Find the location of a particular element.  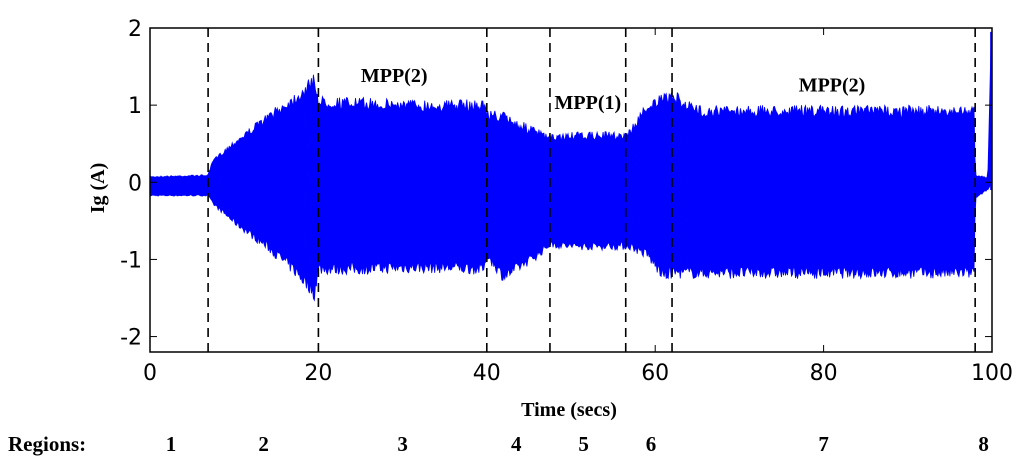

region-labels: 1 2 3 4 5 6 7 8 is located at coordinates (577, 444).